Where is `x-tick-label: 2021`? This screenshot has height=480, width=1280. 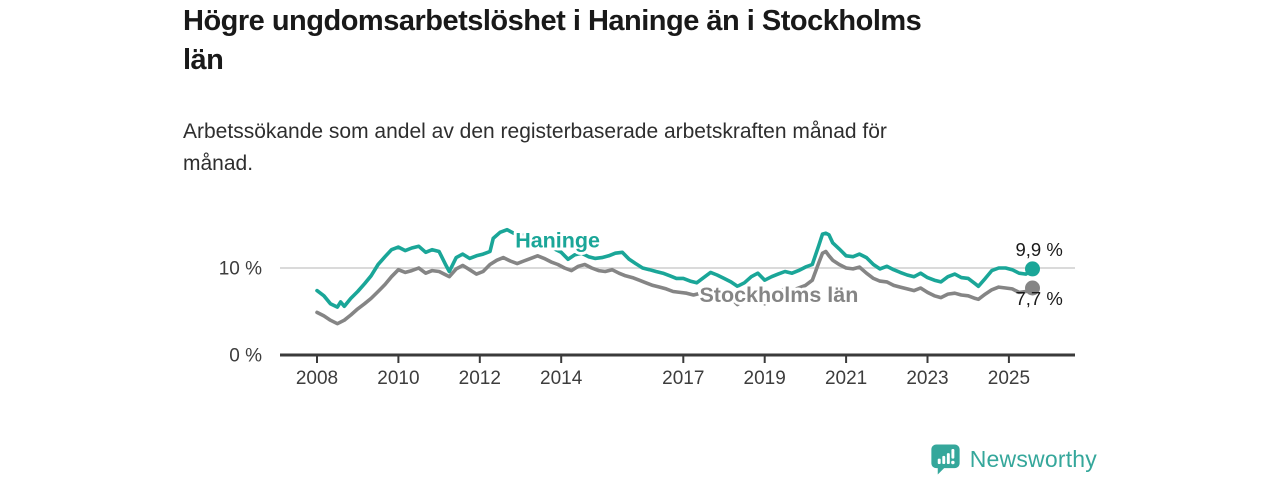 x-tick-label: 2021 is located at coordinates (846, 378).